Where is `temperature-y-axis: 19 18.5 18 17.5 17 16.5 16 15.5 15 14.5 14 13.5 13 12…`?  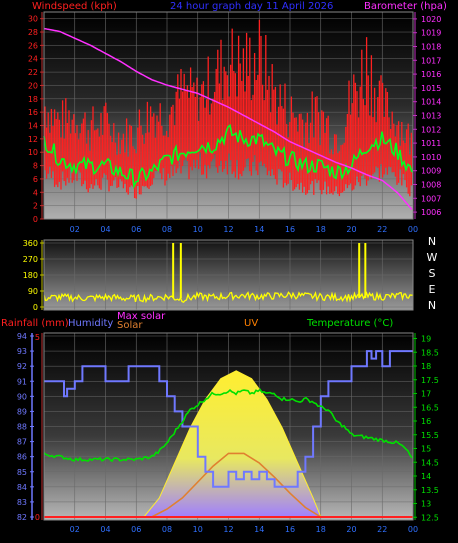 temperature-y-axis: 19 18.5 18 17.5 17 16.5 16 15.5 15 14.5 14 13.5 13 12… is located at coordinates (426, 427).